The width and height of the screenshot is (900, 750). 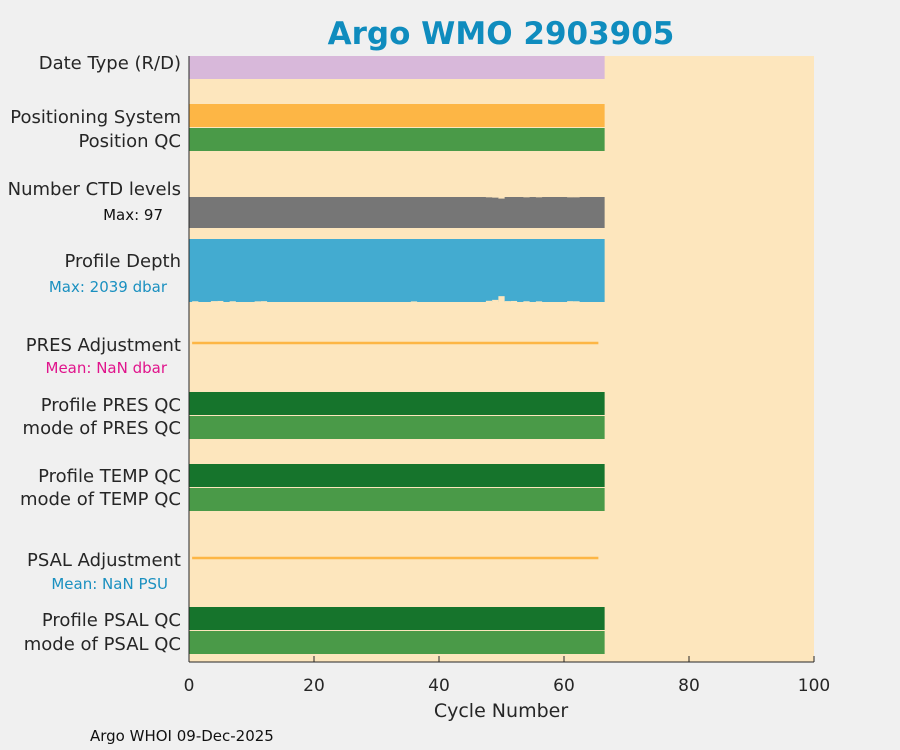 What do you see at coordinates (104, 560) in the screenshot?
I see `label-psal-adjustment: PSAL Adjustment` at bounding box center [104, 560].